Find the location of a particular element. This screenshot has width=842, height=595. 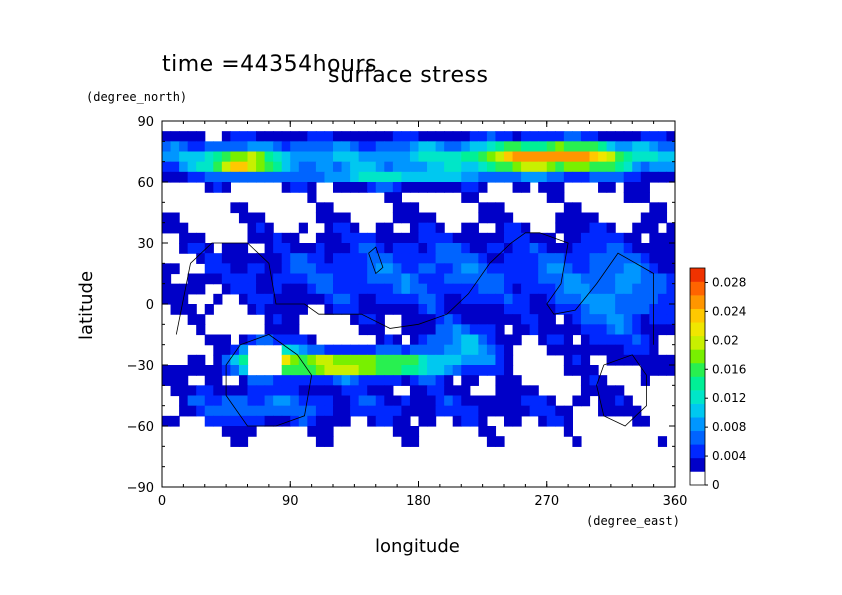

colorbar-tick-label: 0.016 is located at coordinates (729, 369).